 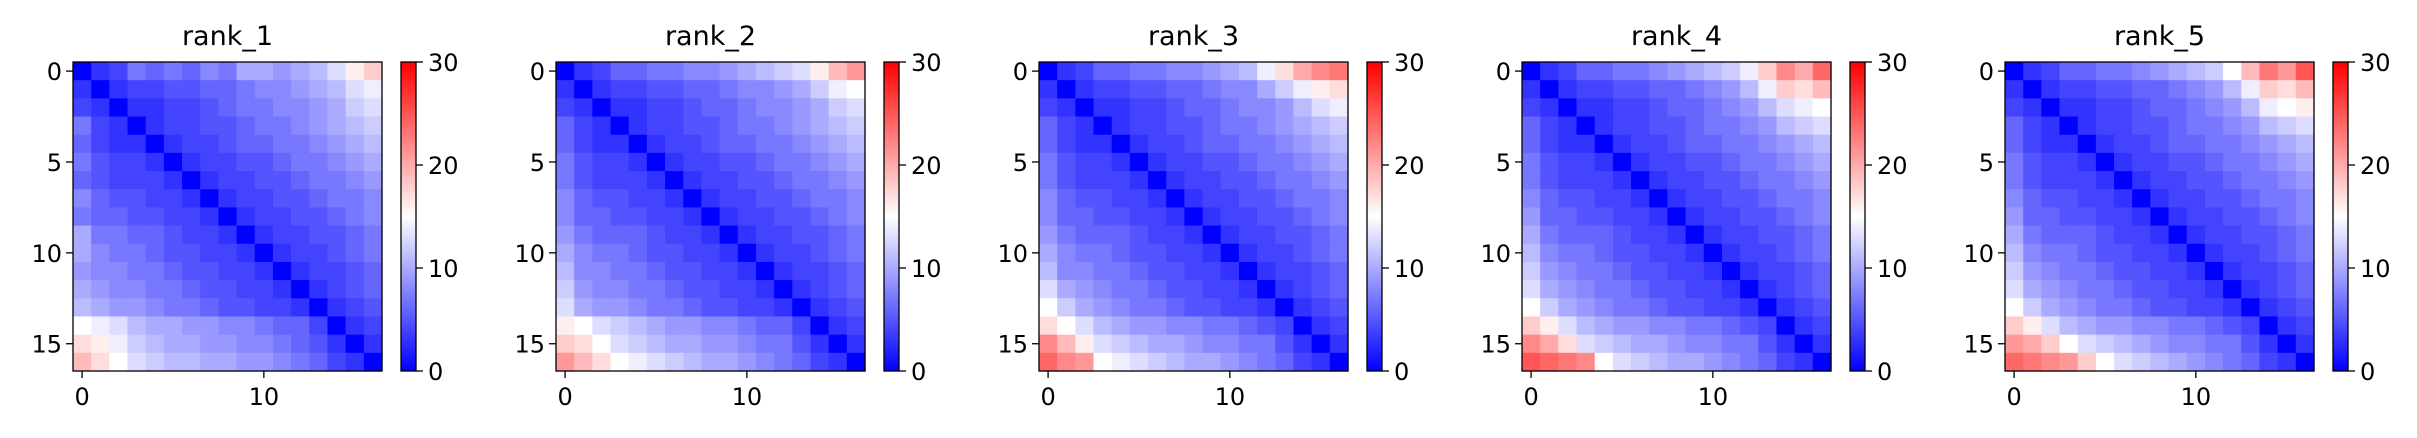 I want to click on colorbar-tick-label: 30, so click(x=1892, y=63).